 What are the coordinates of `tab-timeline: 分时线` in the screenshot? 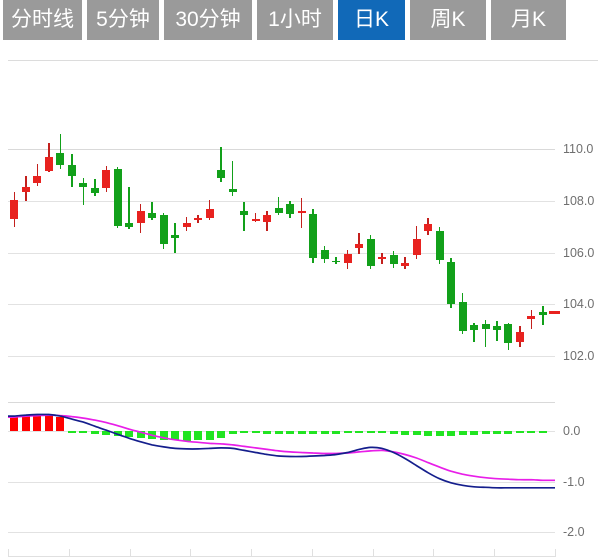 It's located at (42, 20).